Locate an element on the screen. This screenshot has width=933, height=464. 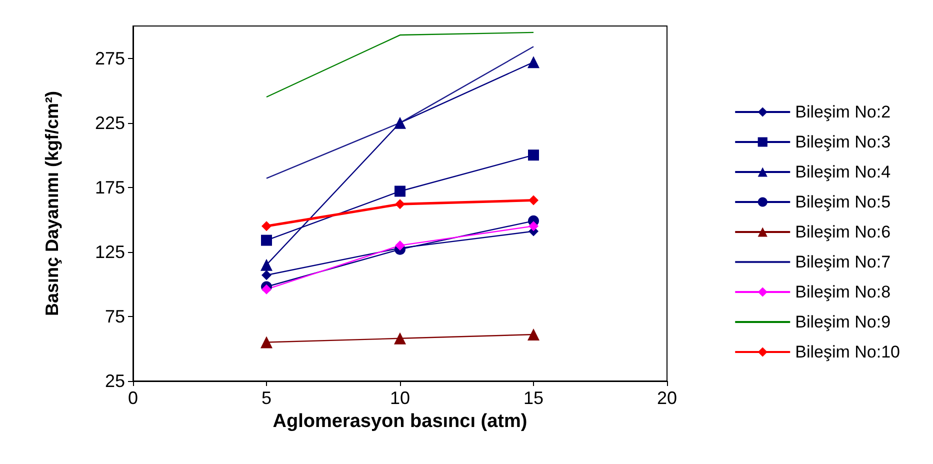
y-tick-label: 175 is located at coordinates (109, 187).